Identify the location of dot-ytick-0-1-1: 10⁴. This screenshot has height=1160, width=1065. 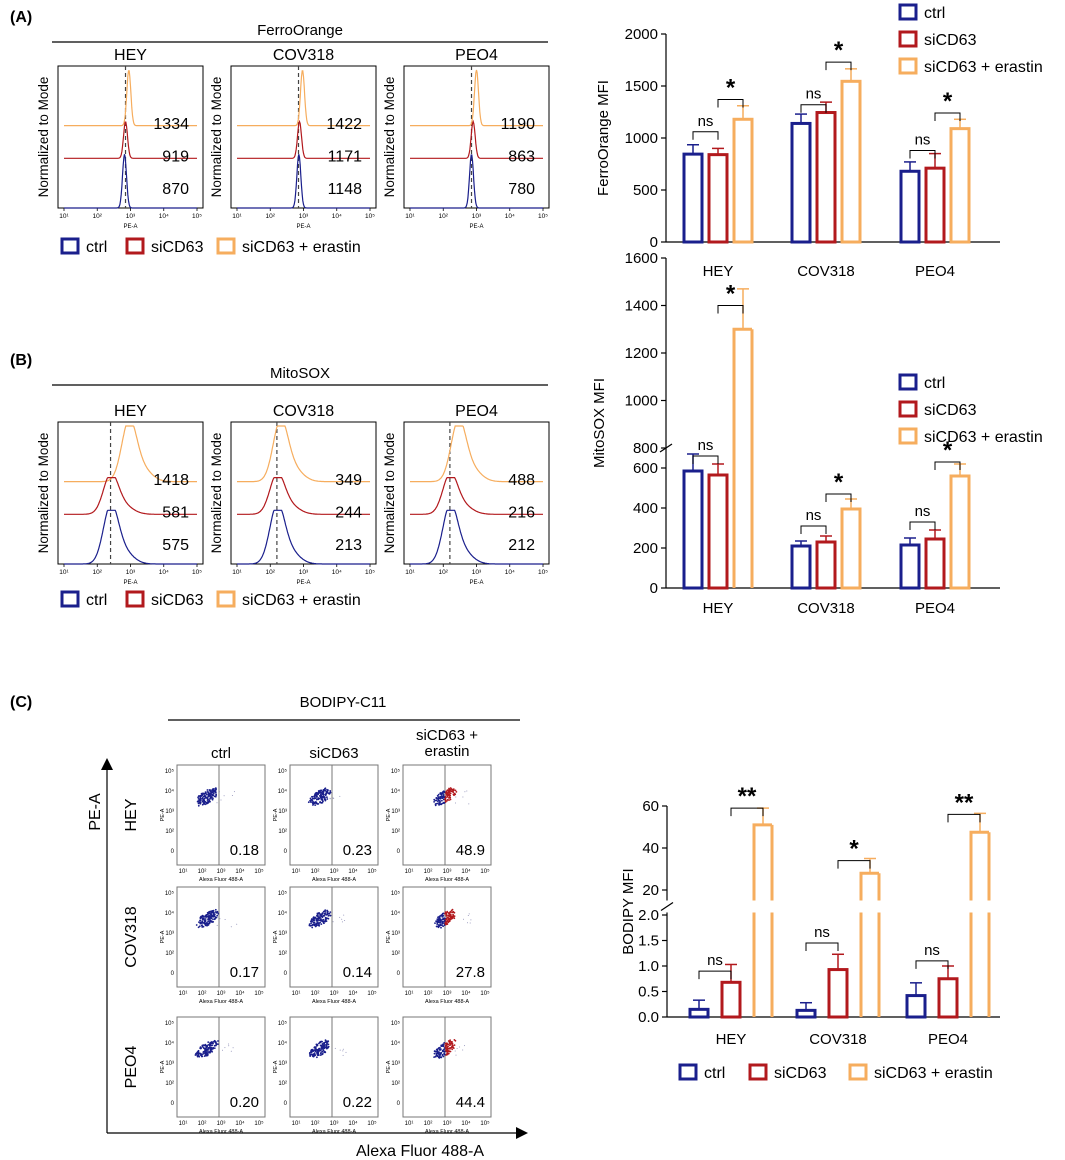
(283, 791).